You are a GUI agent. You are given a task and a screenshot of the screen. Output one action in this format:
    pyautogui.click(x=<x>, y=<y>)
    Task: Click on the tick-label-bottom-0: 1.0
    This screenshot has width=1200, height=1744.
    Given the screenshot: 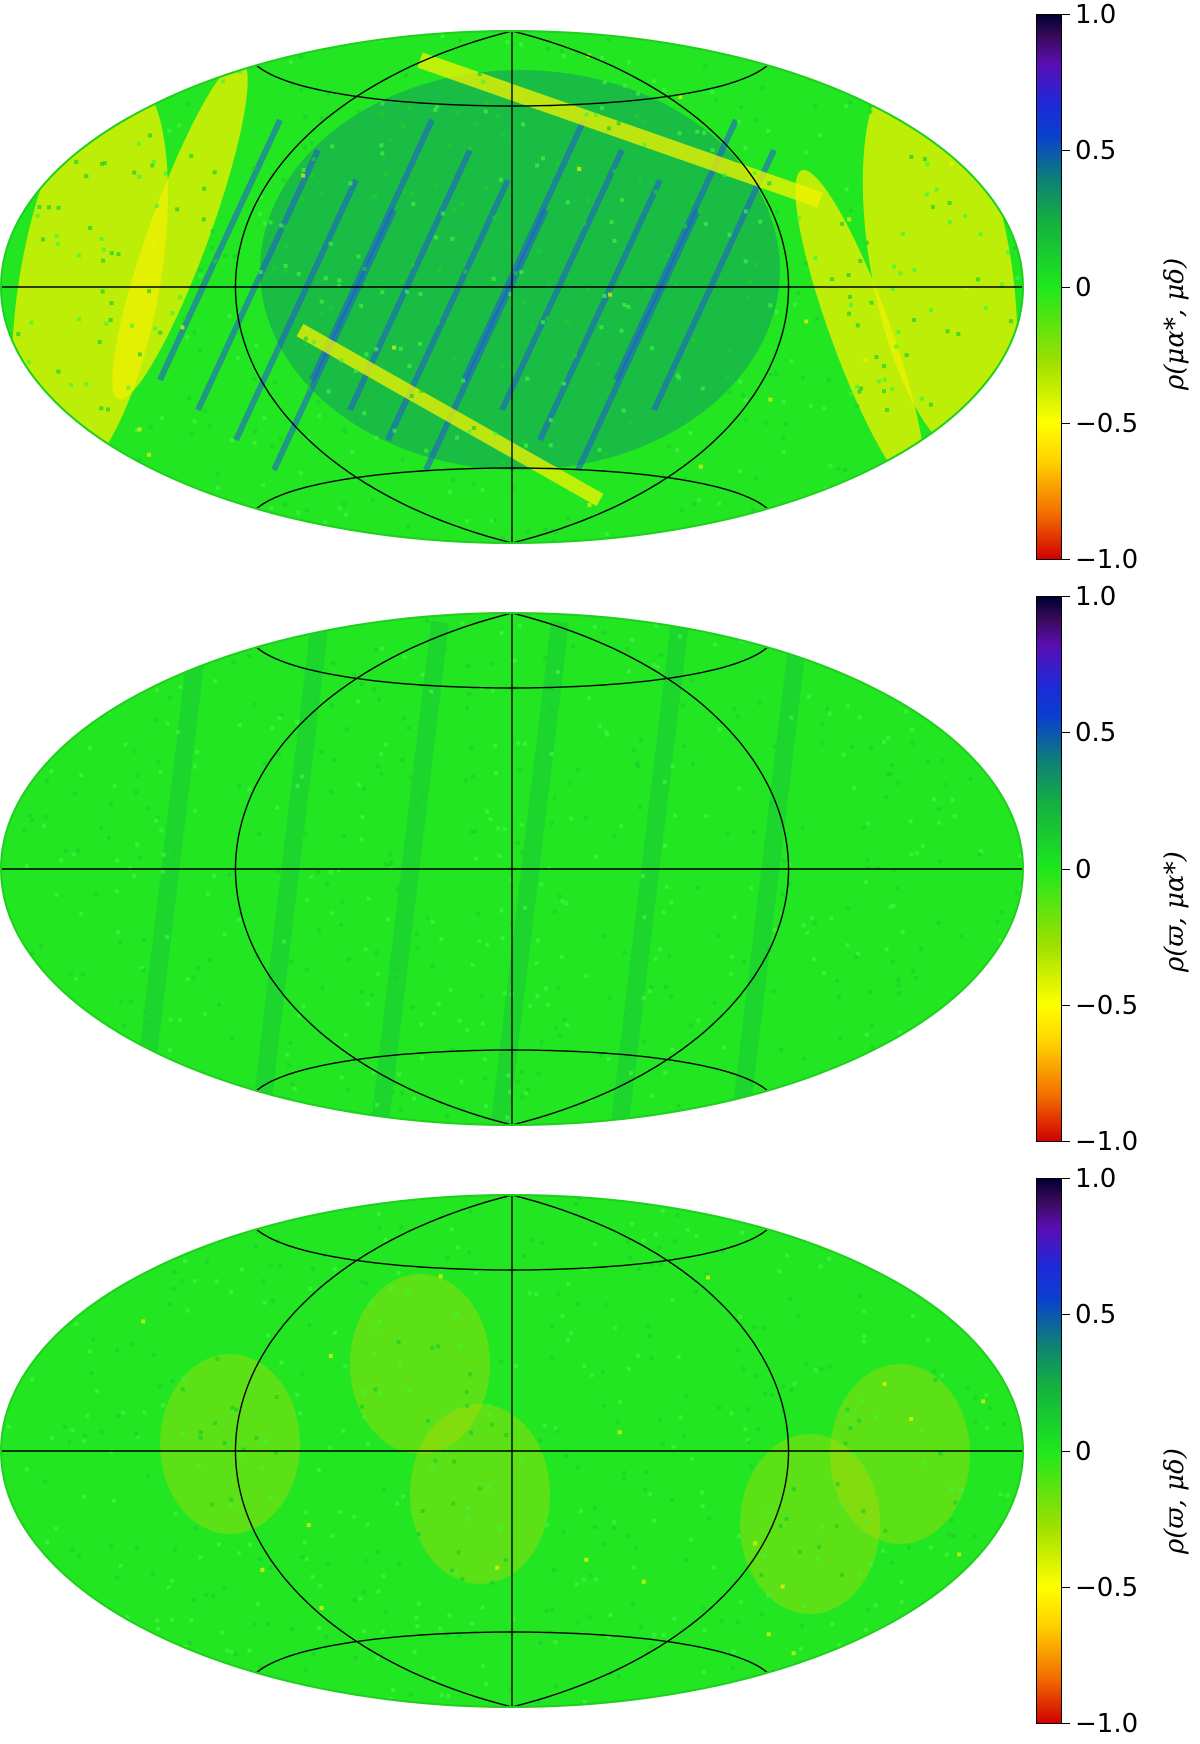 What is the action you would take?
    pyautogui.click(x=1095, y=1179)
    